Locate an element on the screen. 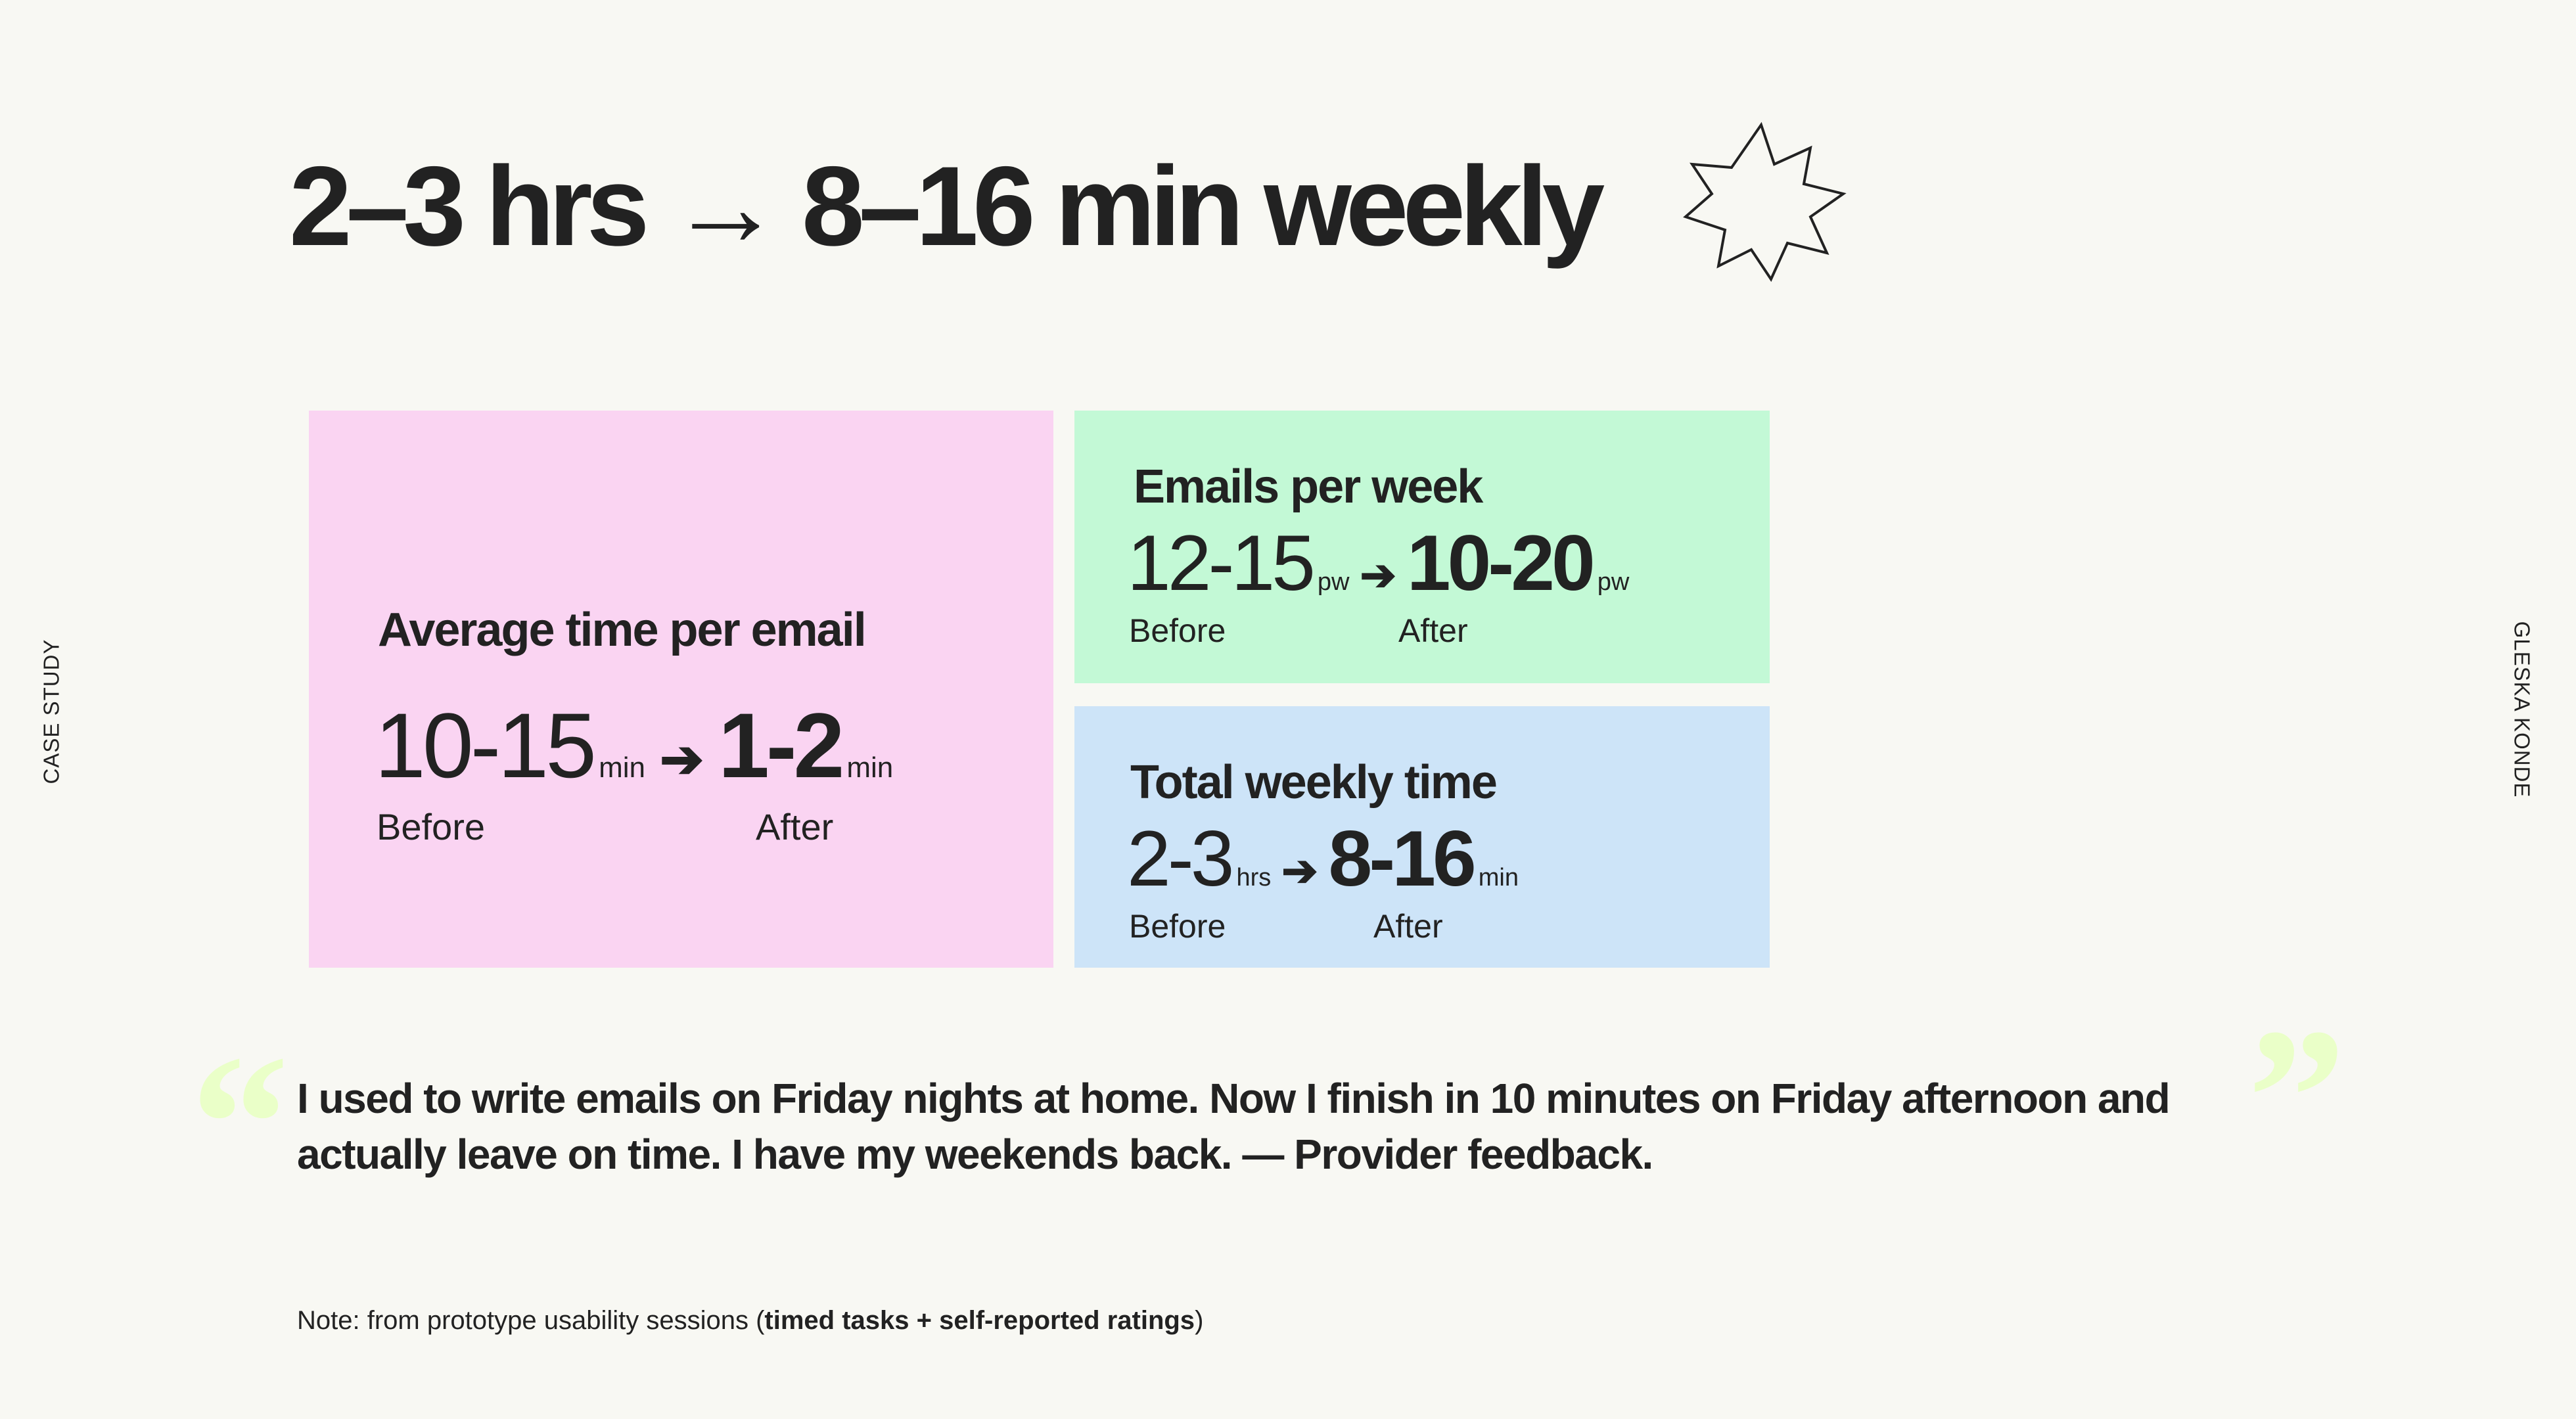 This screenshot has height=1419, width=2576. open-quote-mark-icon: “ is located at coordinates (240, 1123).